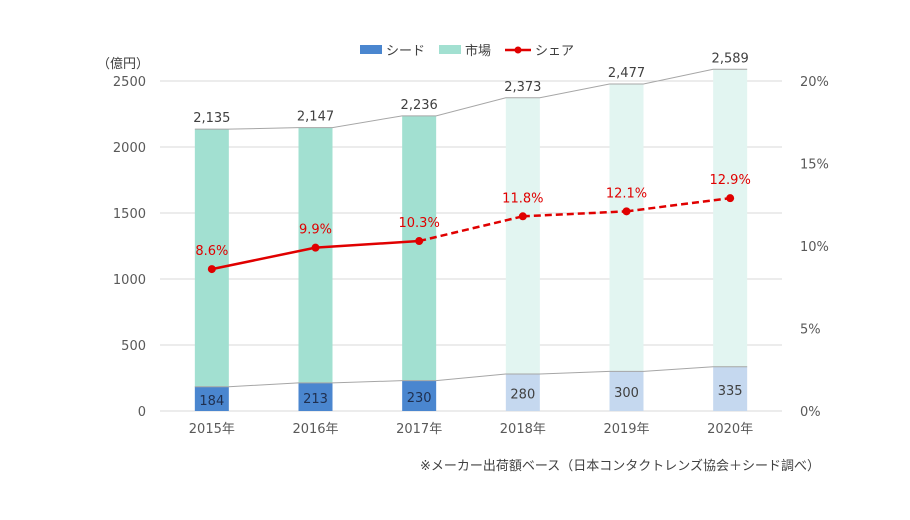 The width and height of the screenshot is (910, 520). Describe the element at coordinates (315, 429) in the screenshot. I see `x-tick-label: 2016年` at that location.